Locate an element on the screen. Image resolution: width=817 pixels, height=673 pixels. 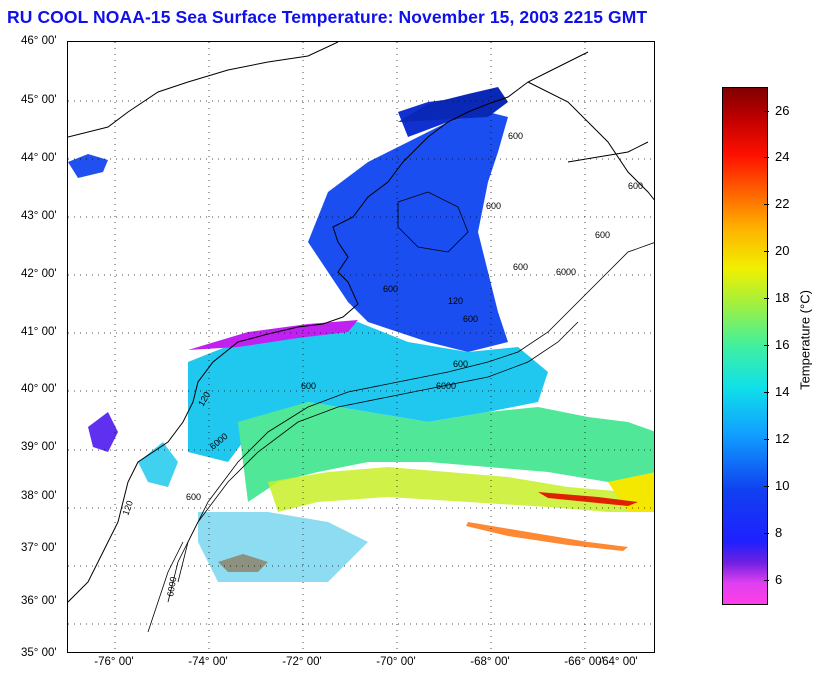
lat-label: 35° 00' is located at coordinates (39, 653).